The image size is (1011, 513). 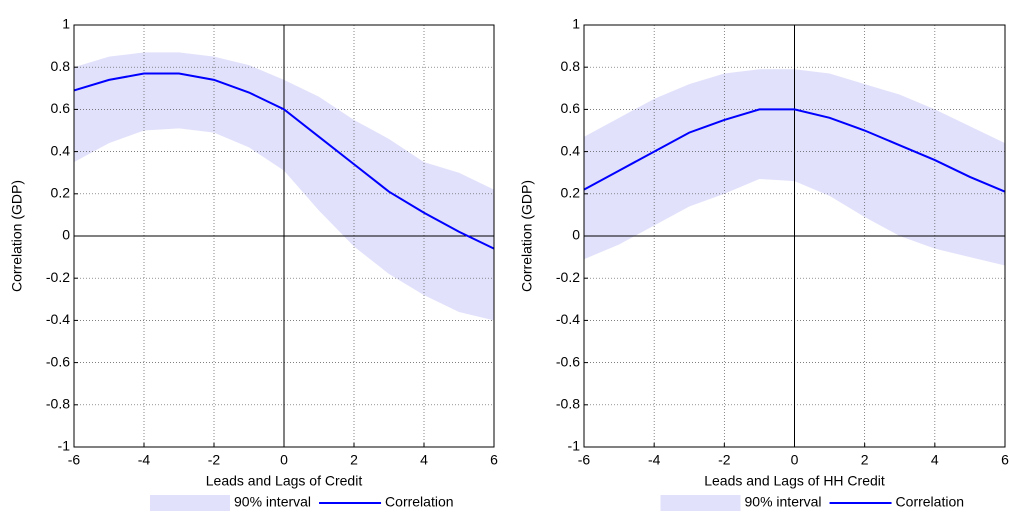 What do you see at coordinates (284, 481) in the screenshot?
I see `x-axis-label: Leads and Lags of Credit` at bounding box center [284, 481].